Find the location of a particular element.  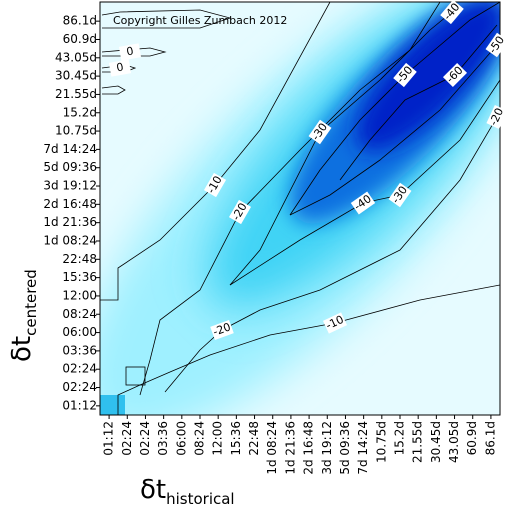

y-tick-label: 7d 14:24 is located at coordinates (70, 149).